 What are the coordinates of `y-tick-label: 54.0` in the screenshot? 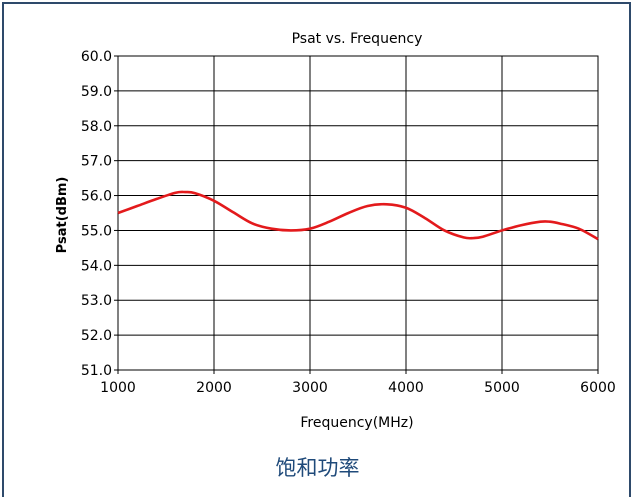 It's located at (96, 266).